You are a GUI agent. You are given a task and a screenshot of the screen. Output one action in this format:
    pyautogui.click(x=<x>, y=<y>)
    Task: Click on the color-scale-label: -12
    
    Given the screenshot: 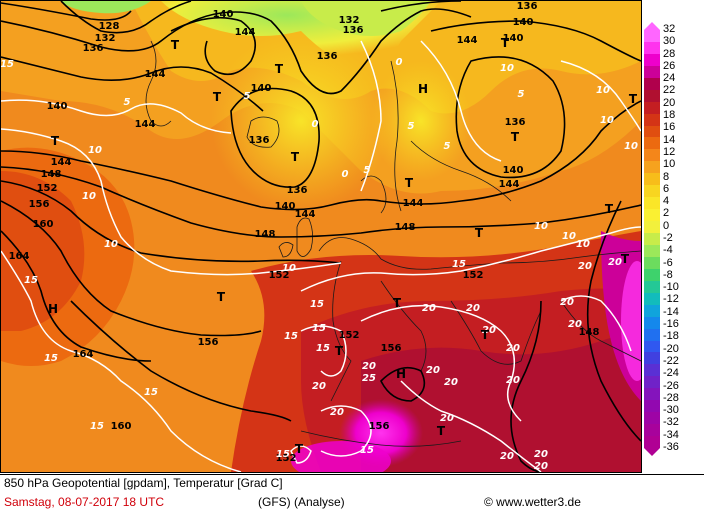 What is the action you would take?
    pyautogui.click(x=671, y=299)
    